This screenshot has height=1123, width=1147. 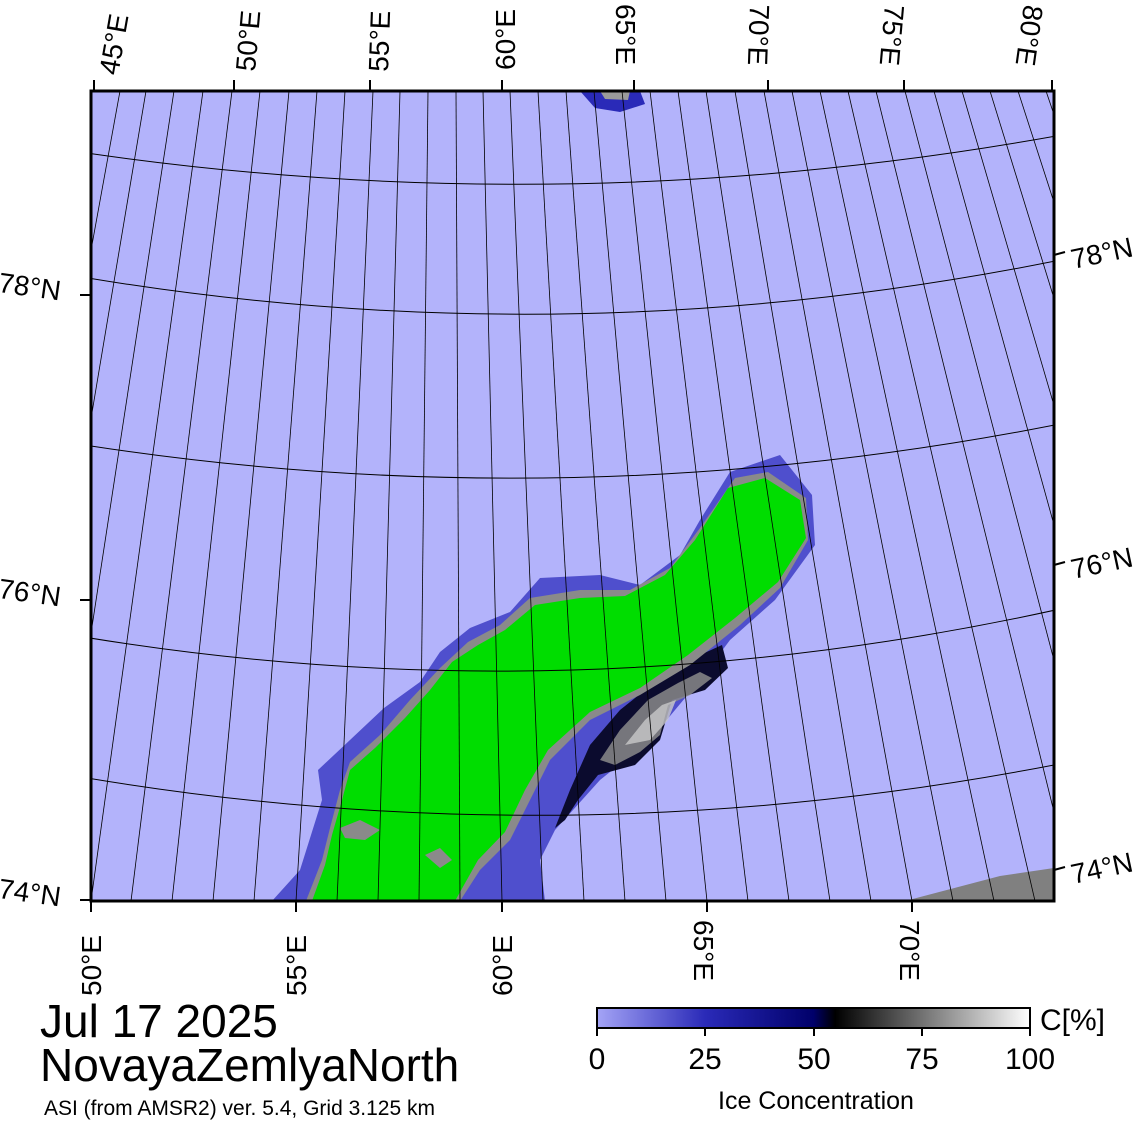 I want to click on lat-label-right: 76°N, so click(x=1102, y=563).